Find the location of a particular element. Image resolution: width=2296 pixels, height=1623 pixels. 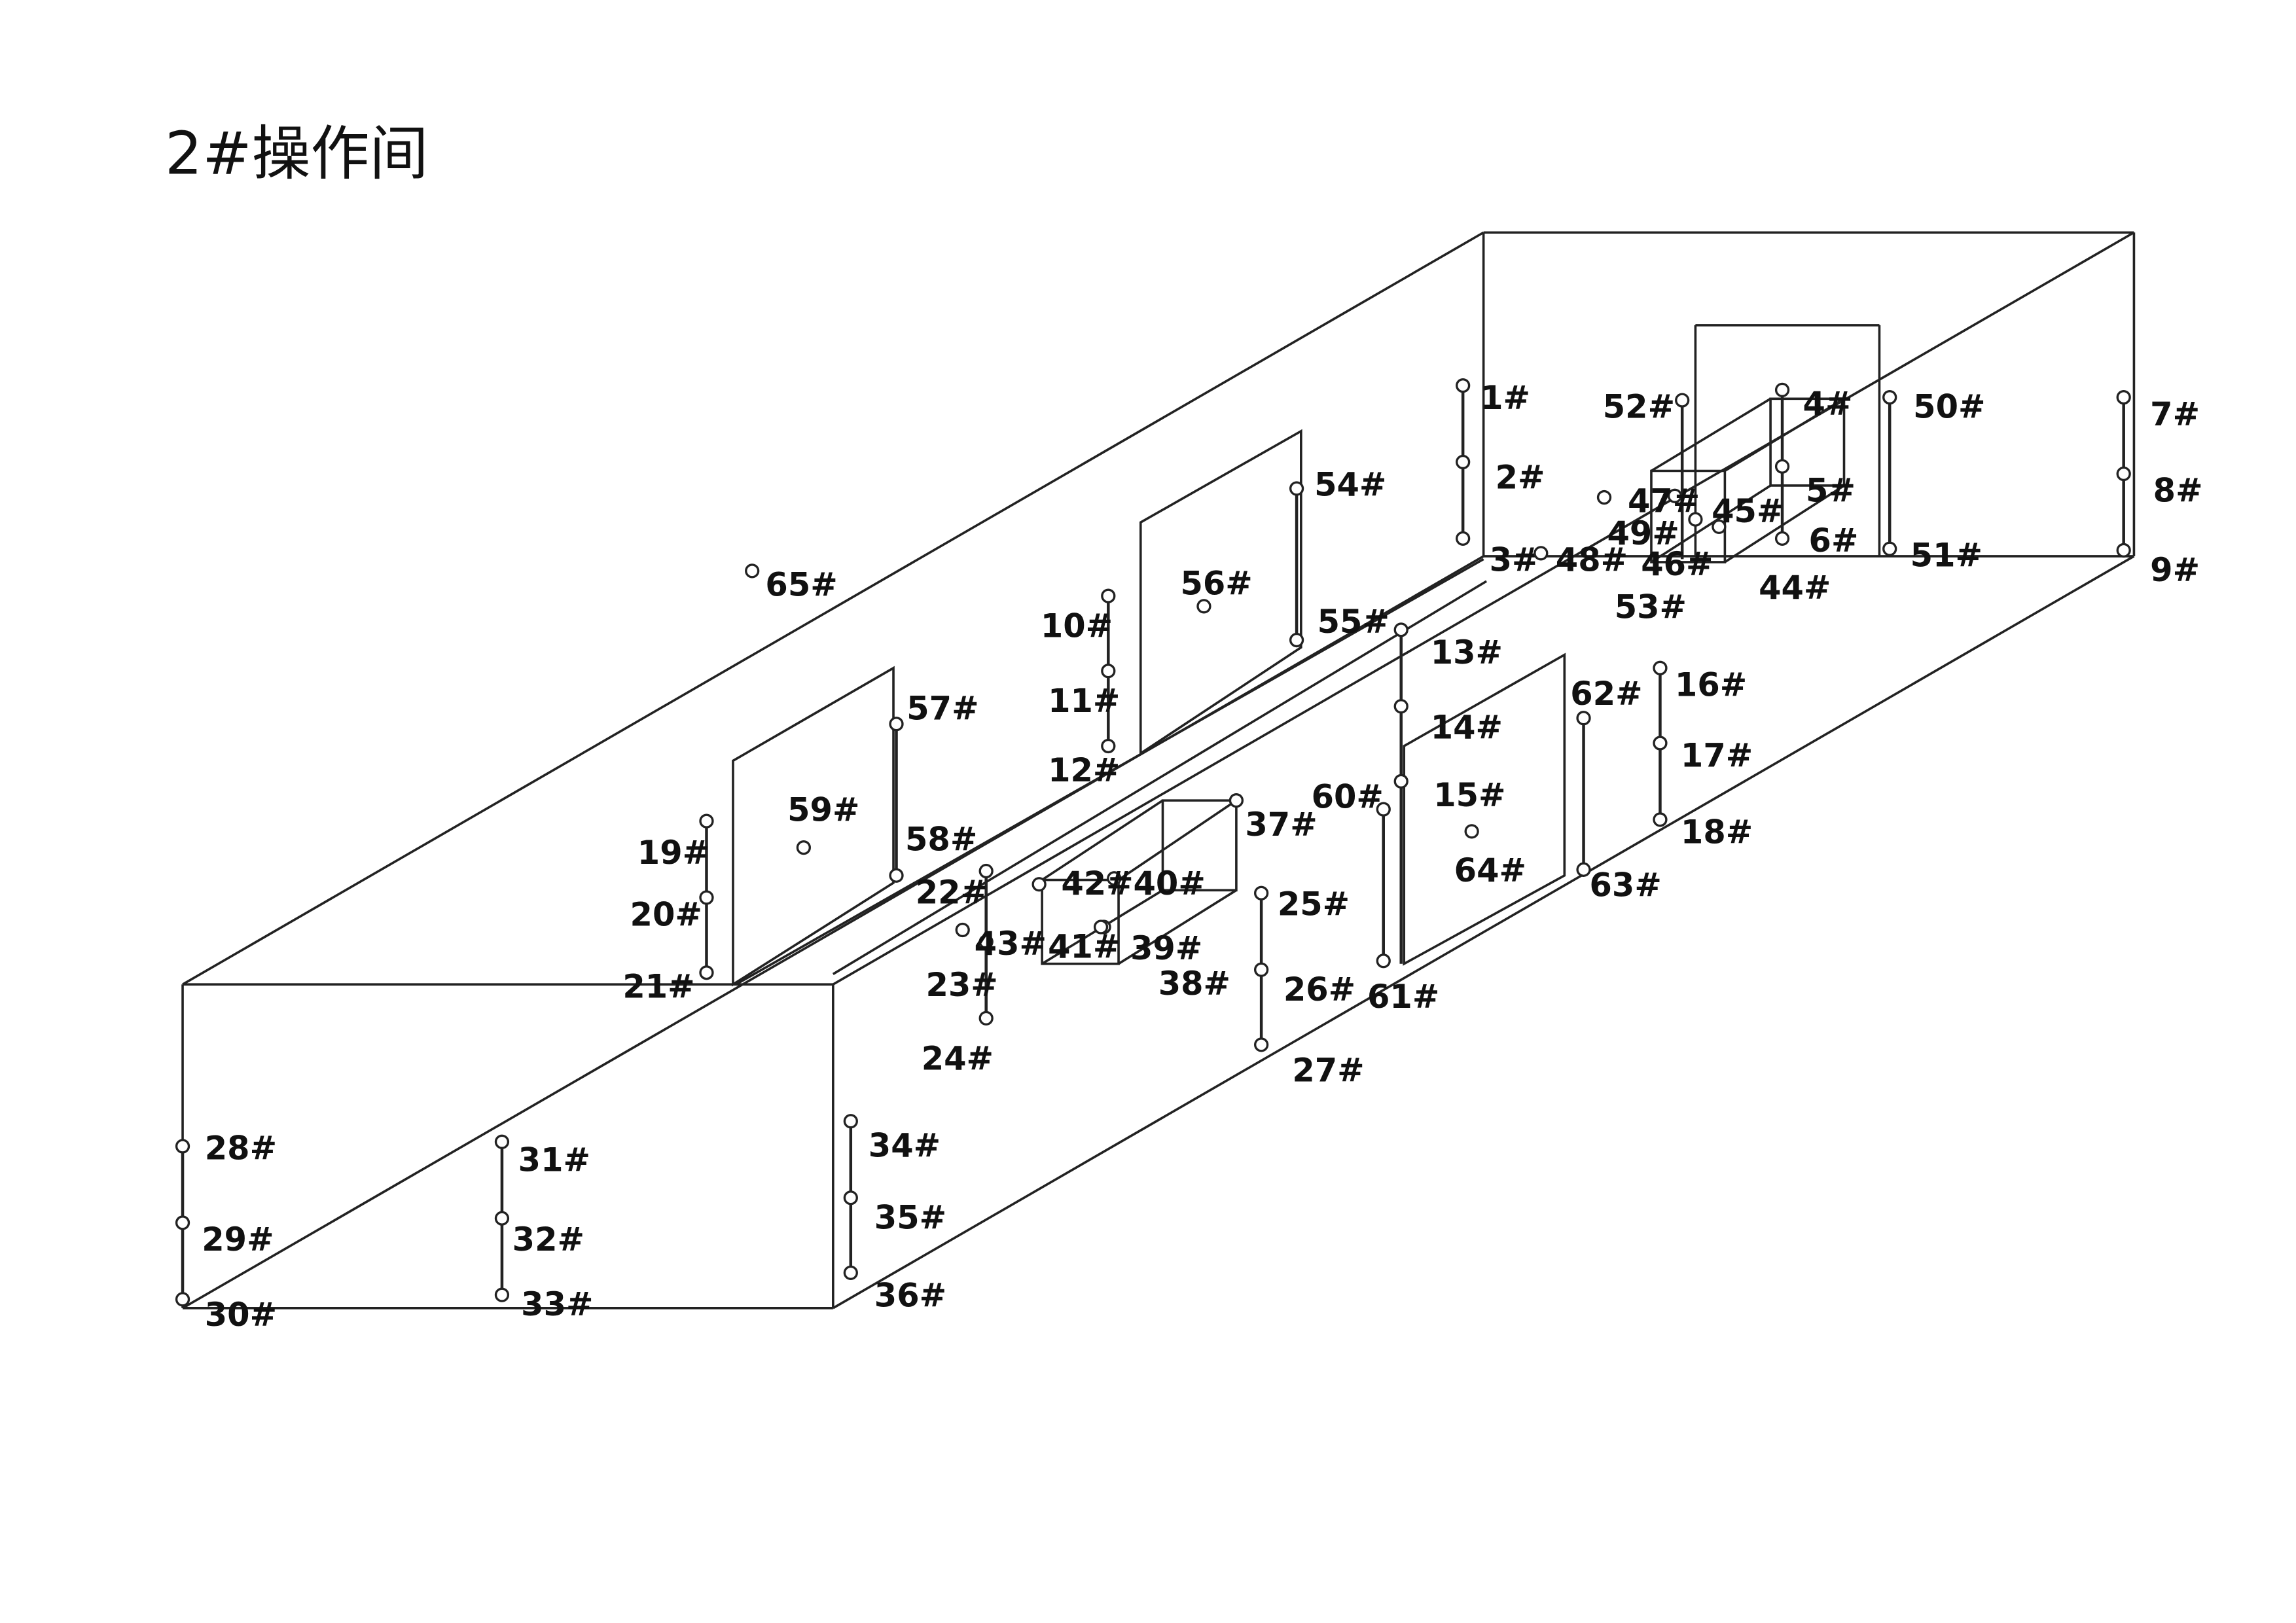

sampling-point: 45# is located at coordinates (1748, 513).